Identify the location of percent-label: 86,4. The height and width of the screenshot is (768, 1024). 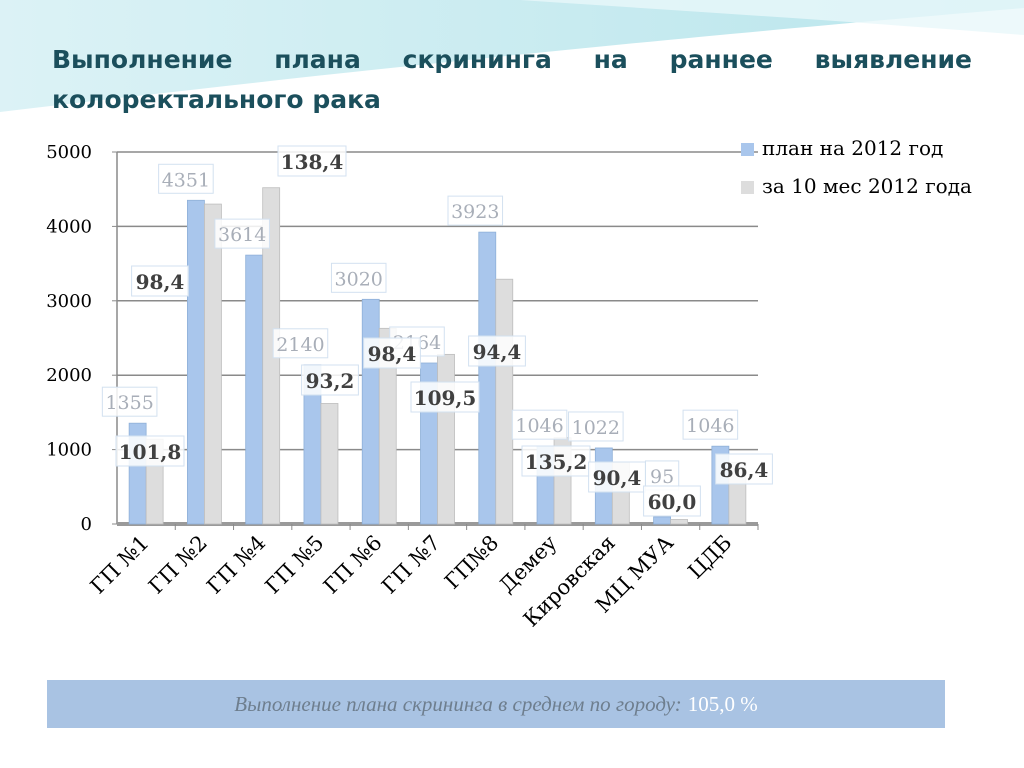
(744, 470).